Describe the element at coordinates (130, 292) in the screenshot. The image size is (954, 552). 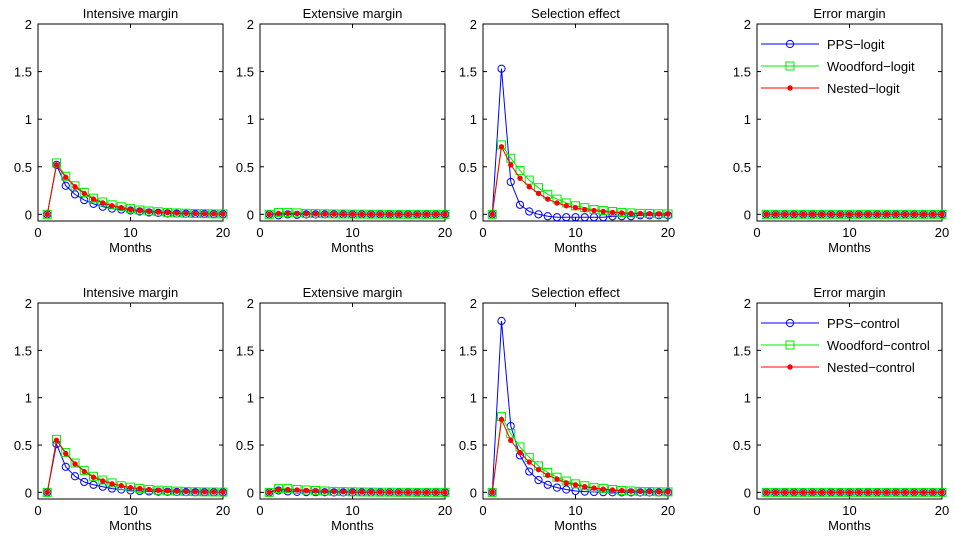
I see `panel-title: Intensive margin` at that location.